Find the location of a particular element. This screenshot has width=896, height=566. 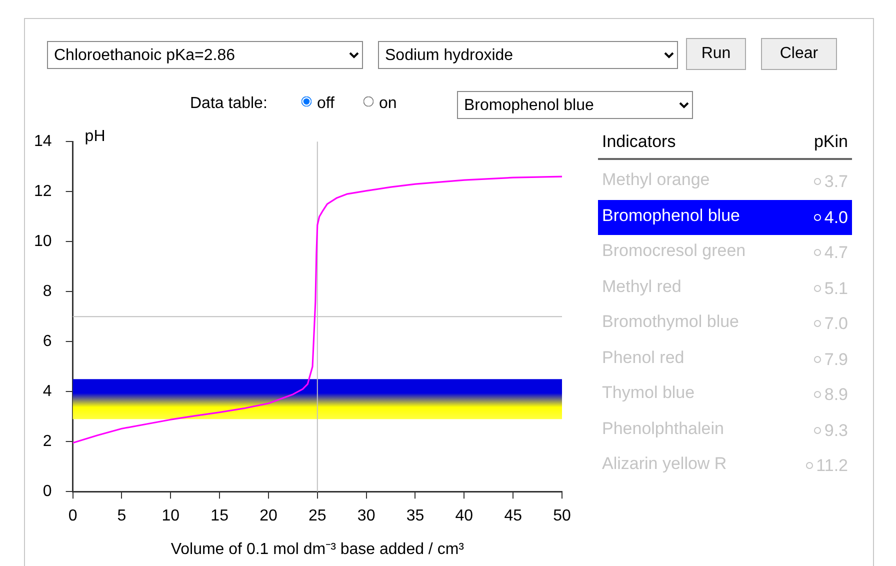

text: 7.0 is located at coordinates (836, 324).